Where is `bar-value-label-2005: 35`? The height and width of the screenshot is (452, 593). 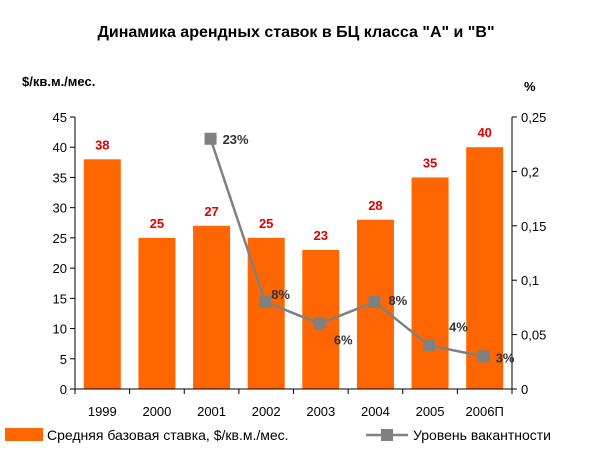
bar-value-label-2005: 35 is located at coordinates (430, 162).